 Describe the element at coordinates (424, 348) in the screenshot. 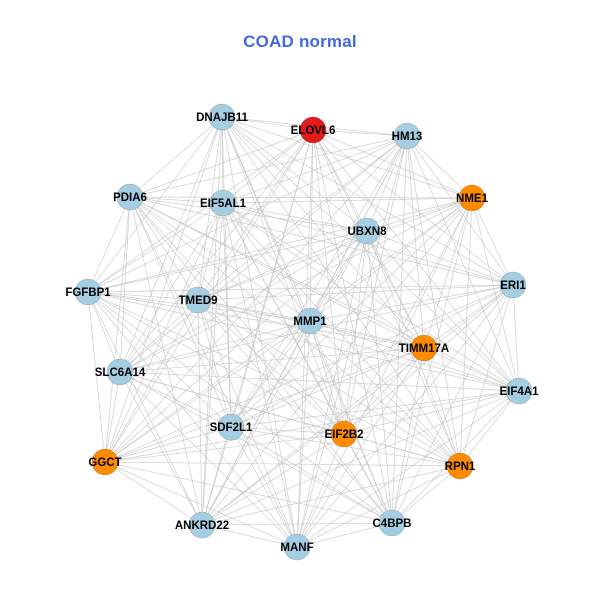

I see `node-timm17a` at that location.